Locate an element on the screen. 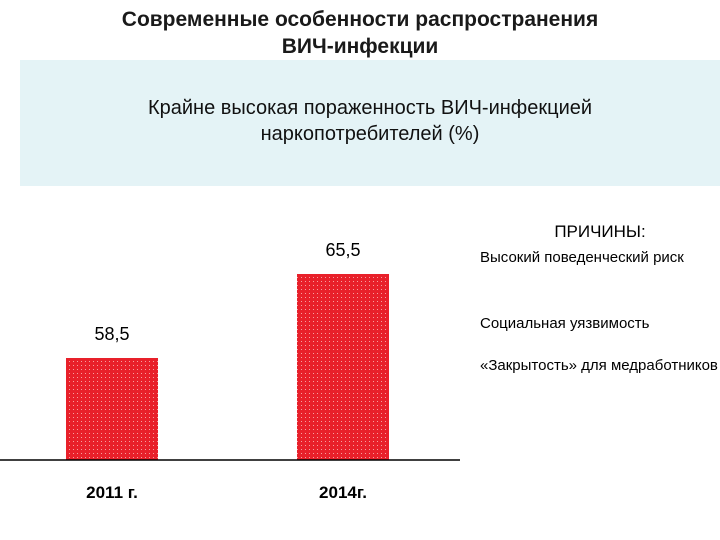  reasons-title: ПРИЧИНЫ: is located at coordinates (600, 231).